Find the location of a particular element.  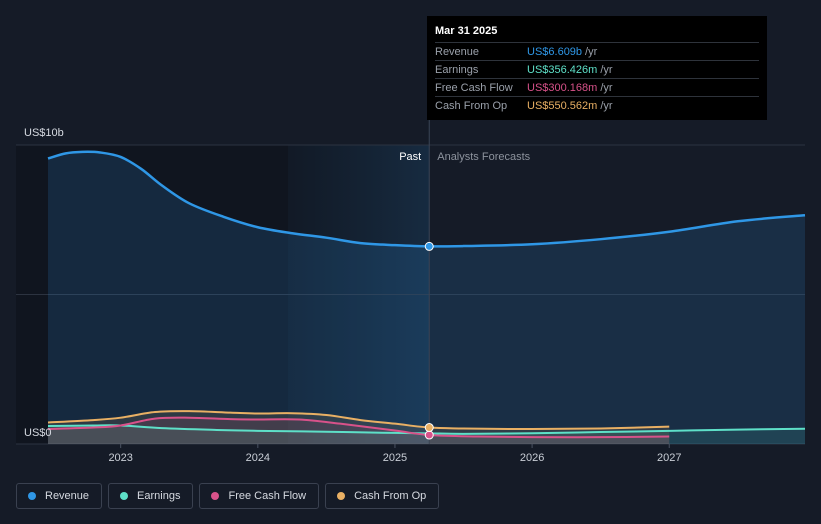

x-tick-label: 2024 is located at coordinates (258, 458).